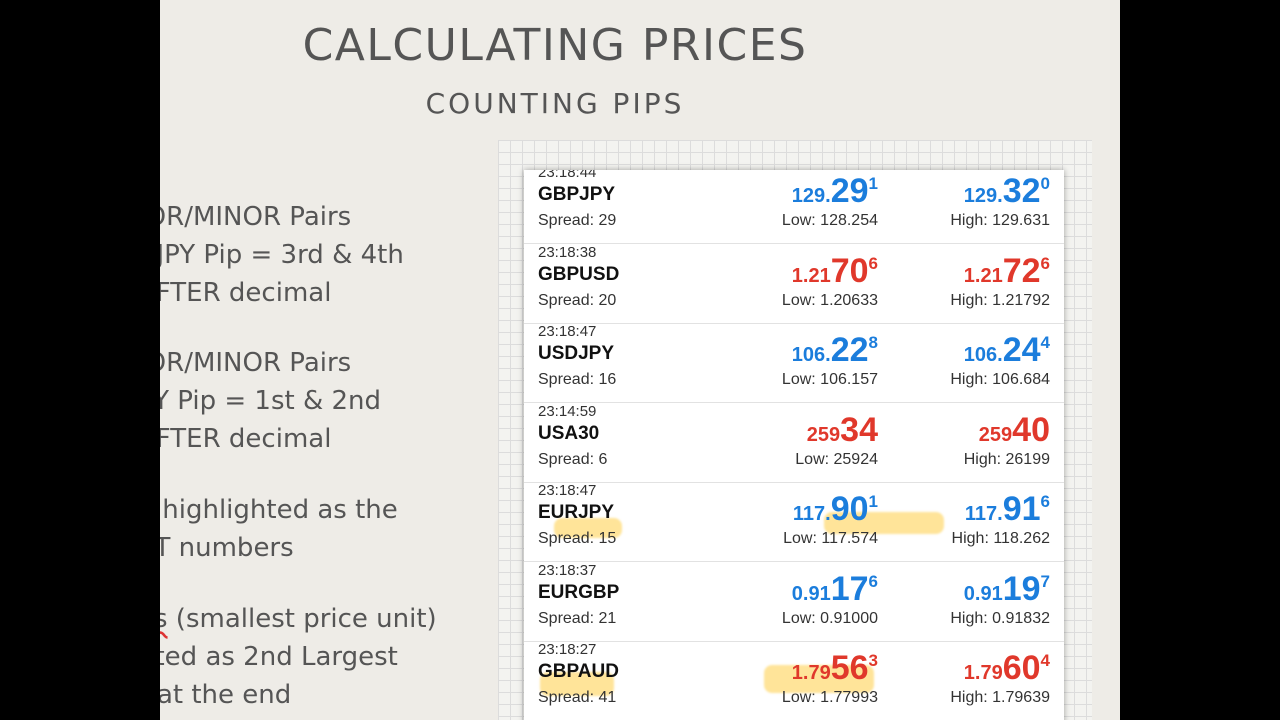  What do you see at coordinates (983, 275) in the screenshot?
I see `ask-price-prefix: 1.21` at bounding box center [983, 275].